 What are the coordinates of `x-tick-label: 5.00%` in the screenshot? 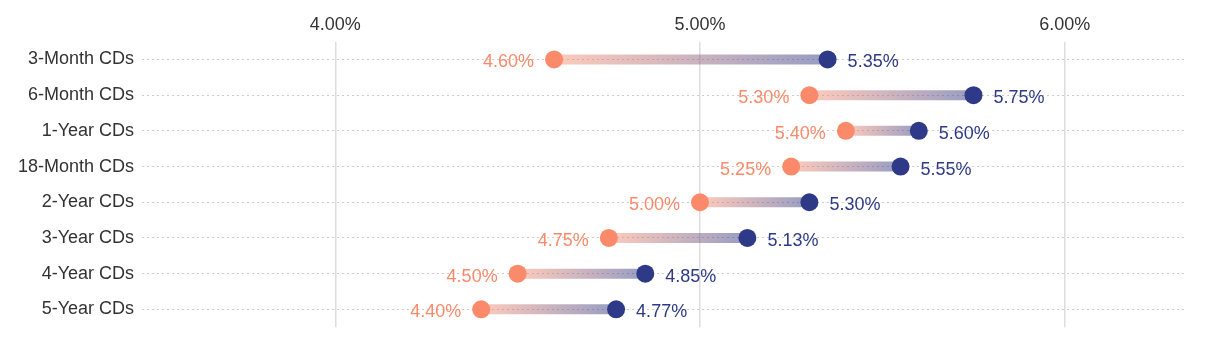 It's located at (700, 23).